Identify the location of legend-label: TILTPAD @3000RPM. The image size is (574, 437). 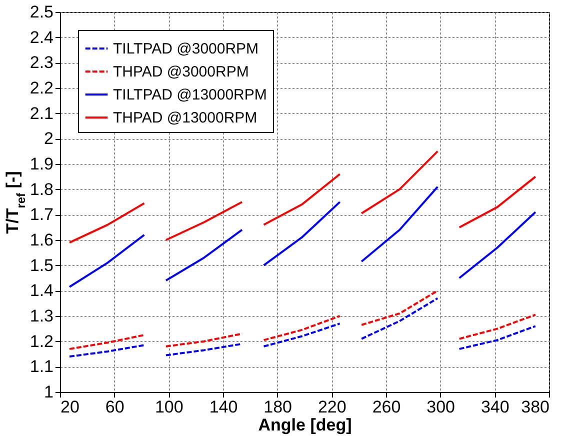
(186, 49).